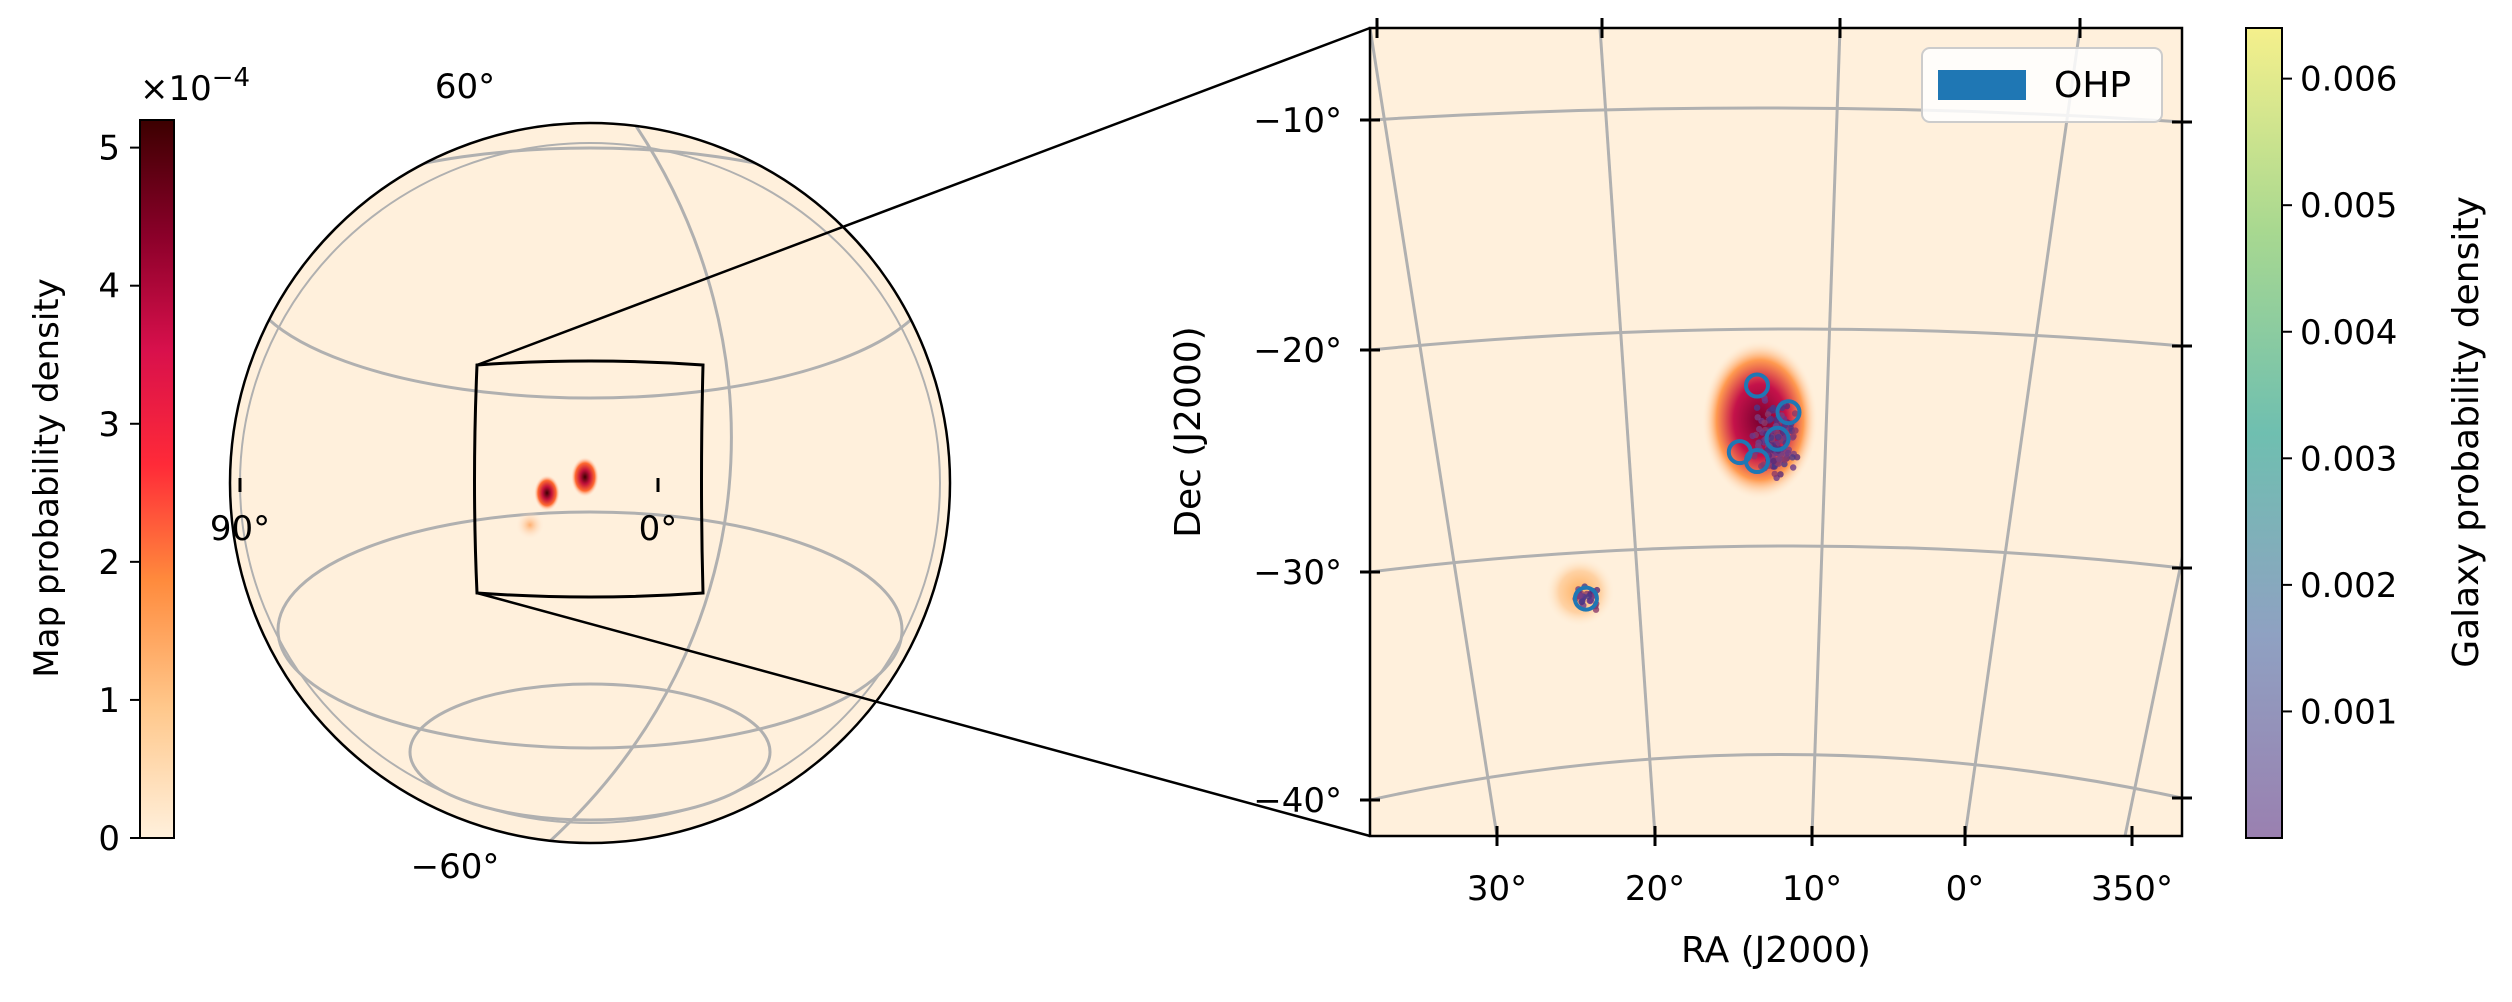 The height and width of the screenshot is (1002, 2512). I want to click on legend: OHP, so click(2042, 85).